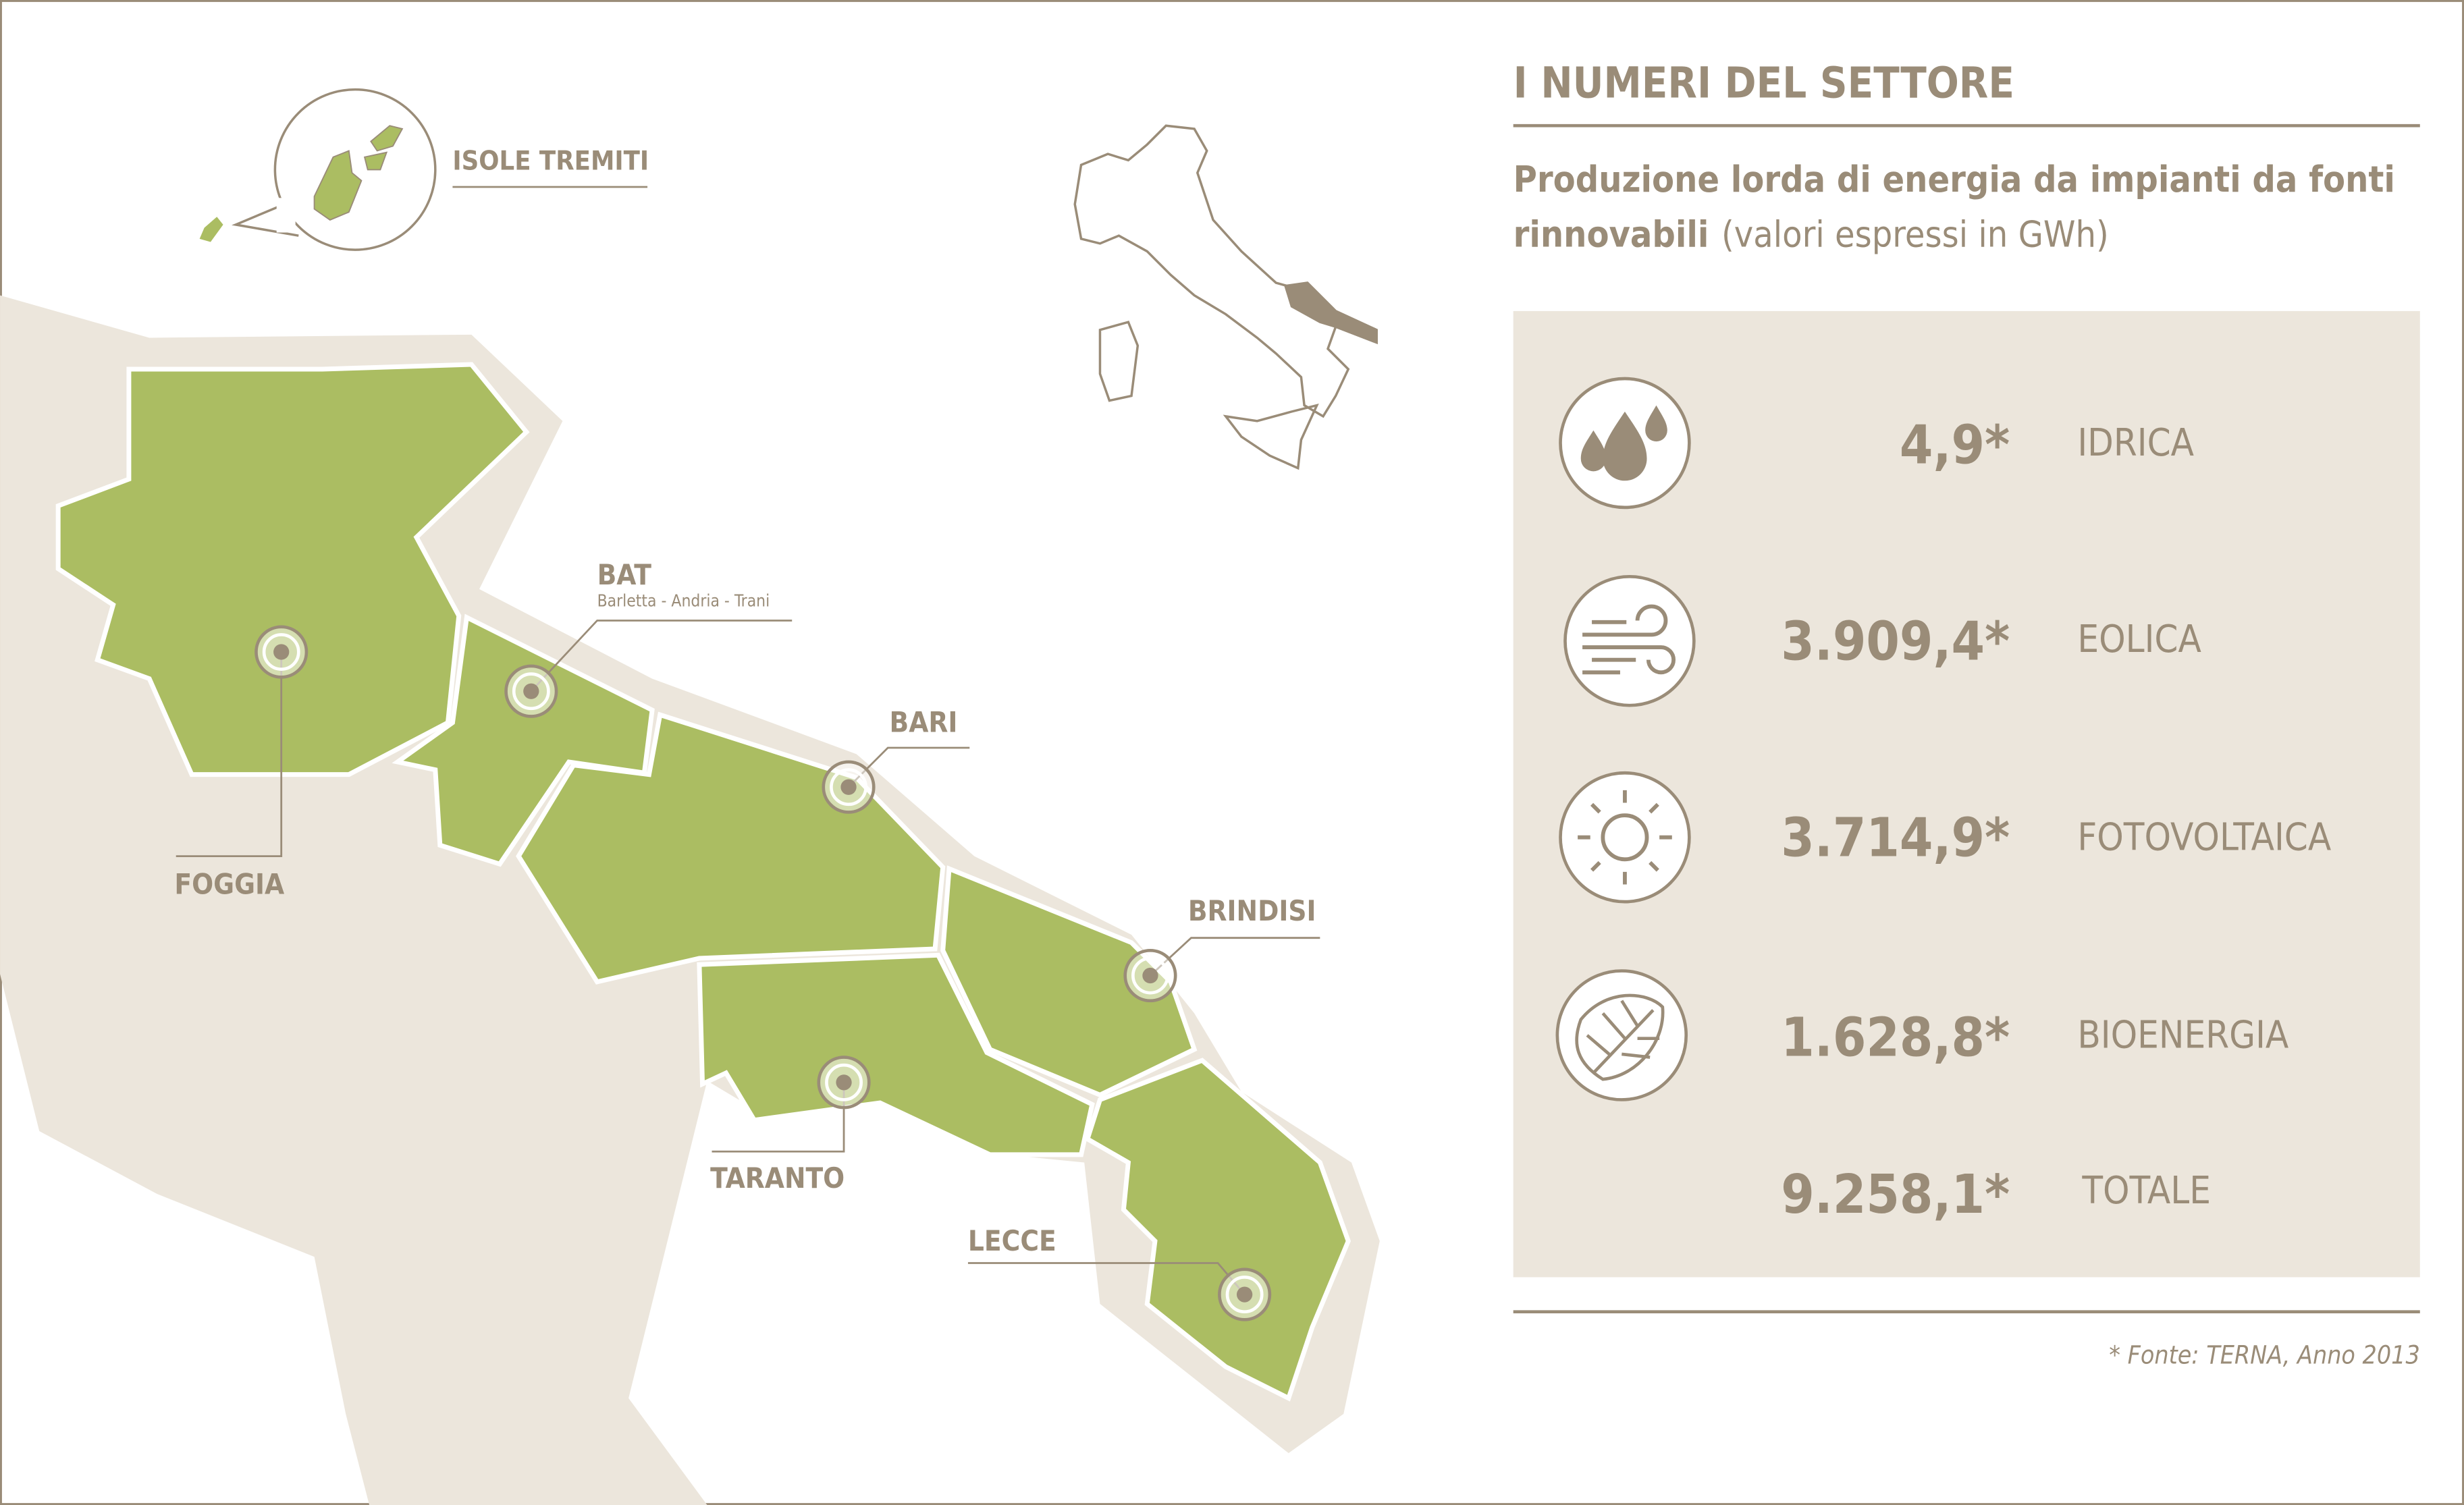  What do you see at coordinates (229, 883) in the screenshot?
I see `label-foggia: FOGGIA` at bounding box center [229, 883].